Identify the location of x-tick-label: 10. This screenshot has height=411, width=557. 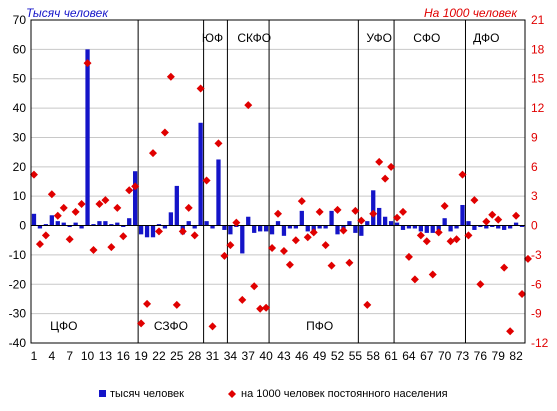
(88, 356).